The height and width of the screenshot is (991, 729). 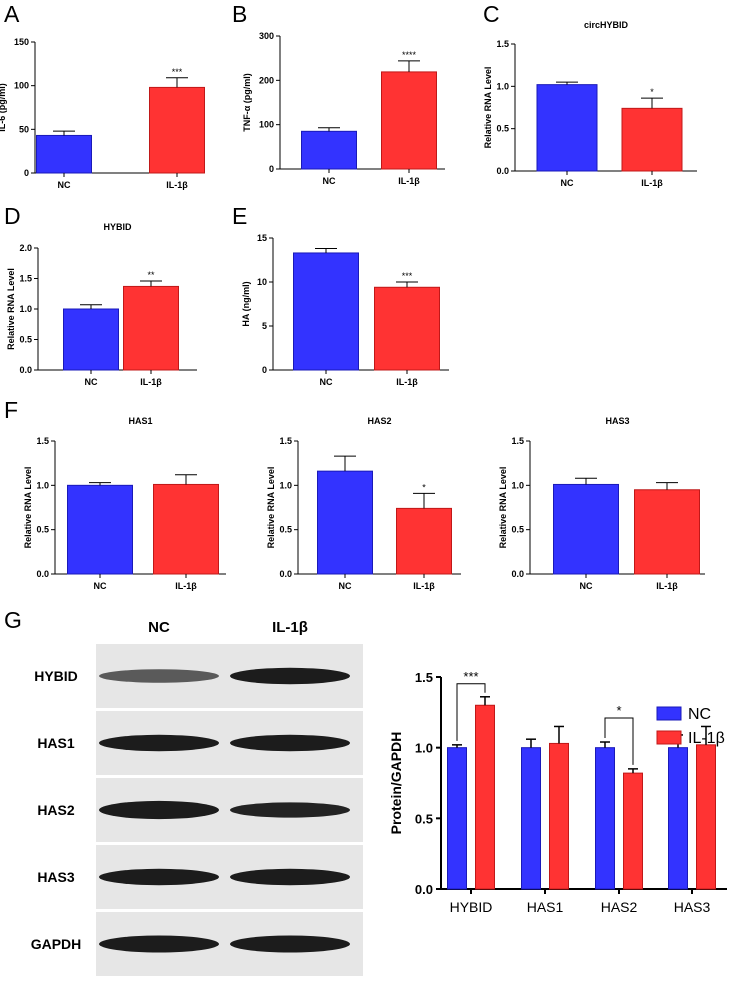 What do you see at coordinates (56, 743) in the screenshot?
I see `blot-row-label: HAS1` at bounding box center [56, 743].